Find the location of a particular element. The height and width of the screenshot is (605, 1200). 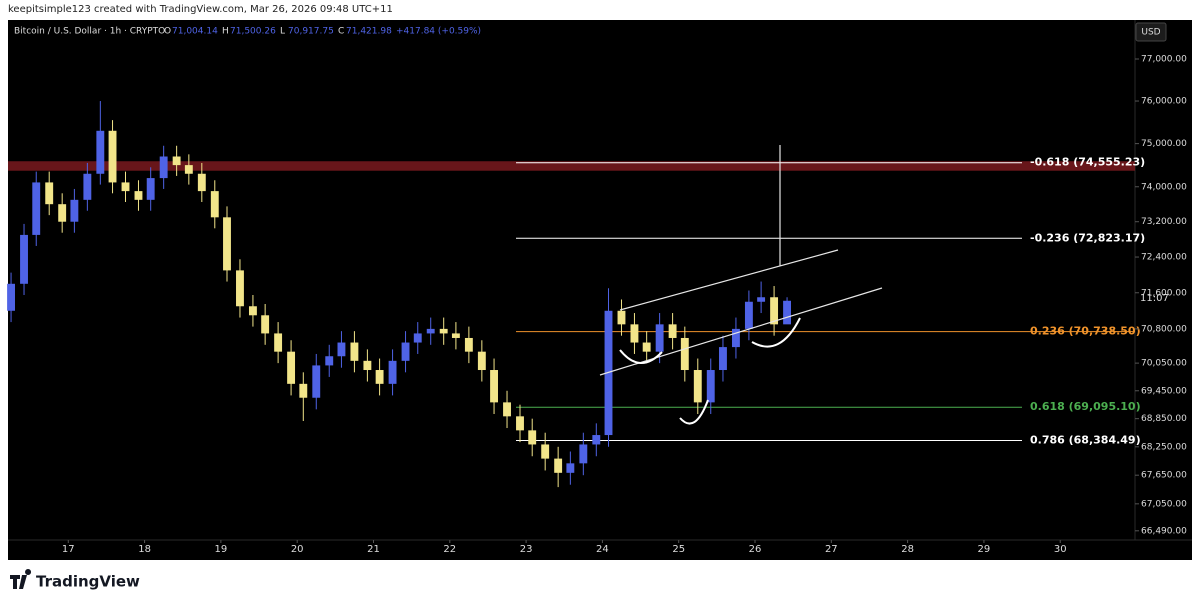

symbol-title: Bitcoin / U.S. Dollar · 1h · CRYPTO is located at coordinates (89, 32).